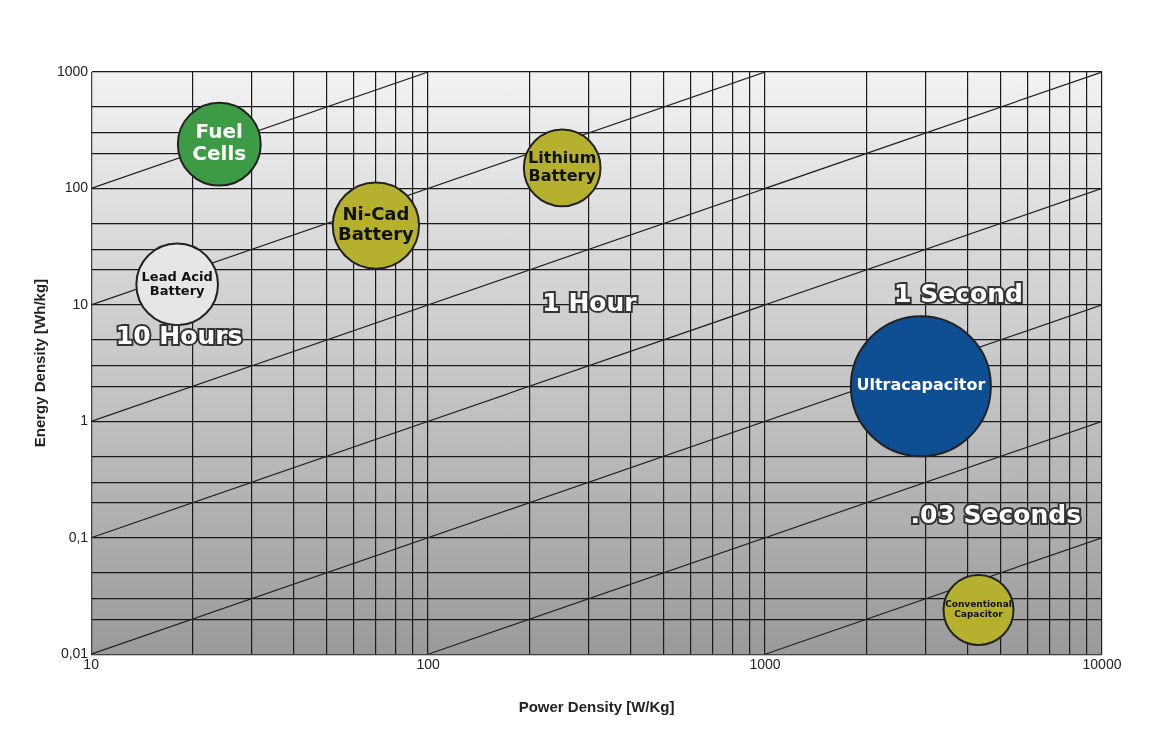 This screenshot has height=731, width=1174. I want to click on y-tick-label: 1000, so click(72, 70).